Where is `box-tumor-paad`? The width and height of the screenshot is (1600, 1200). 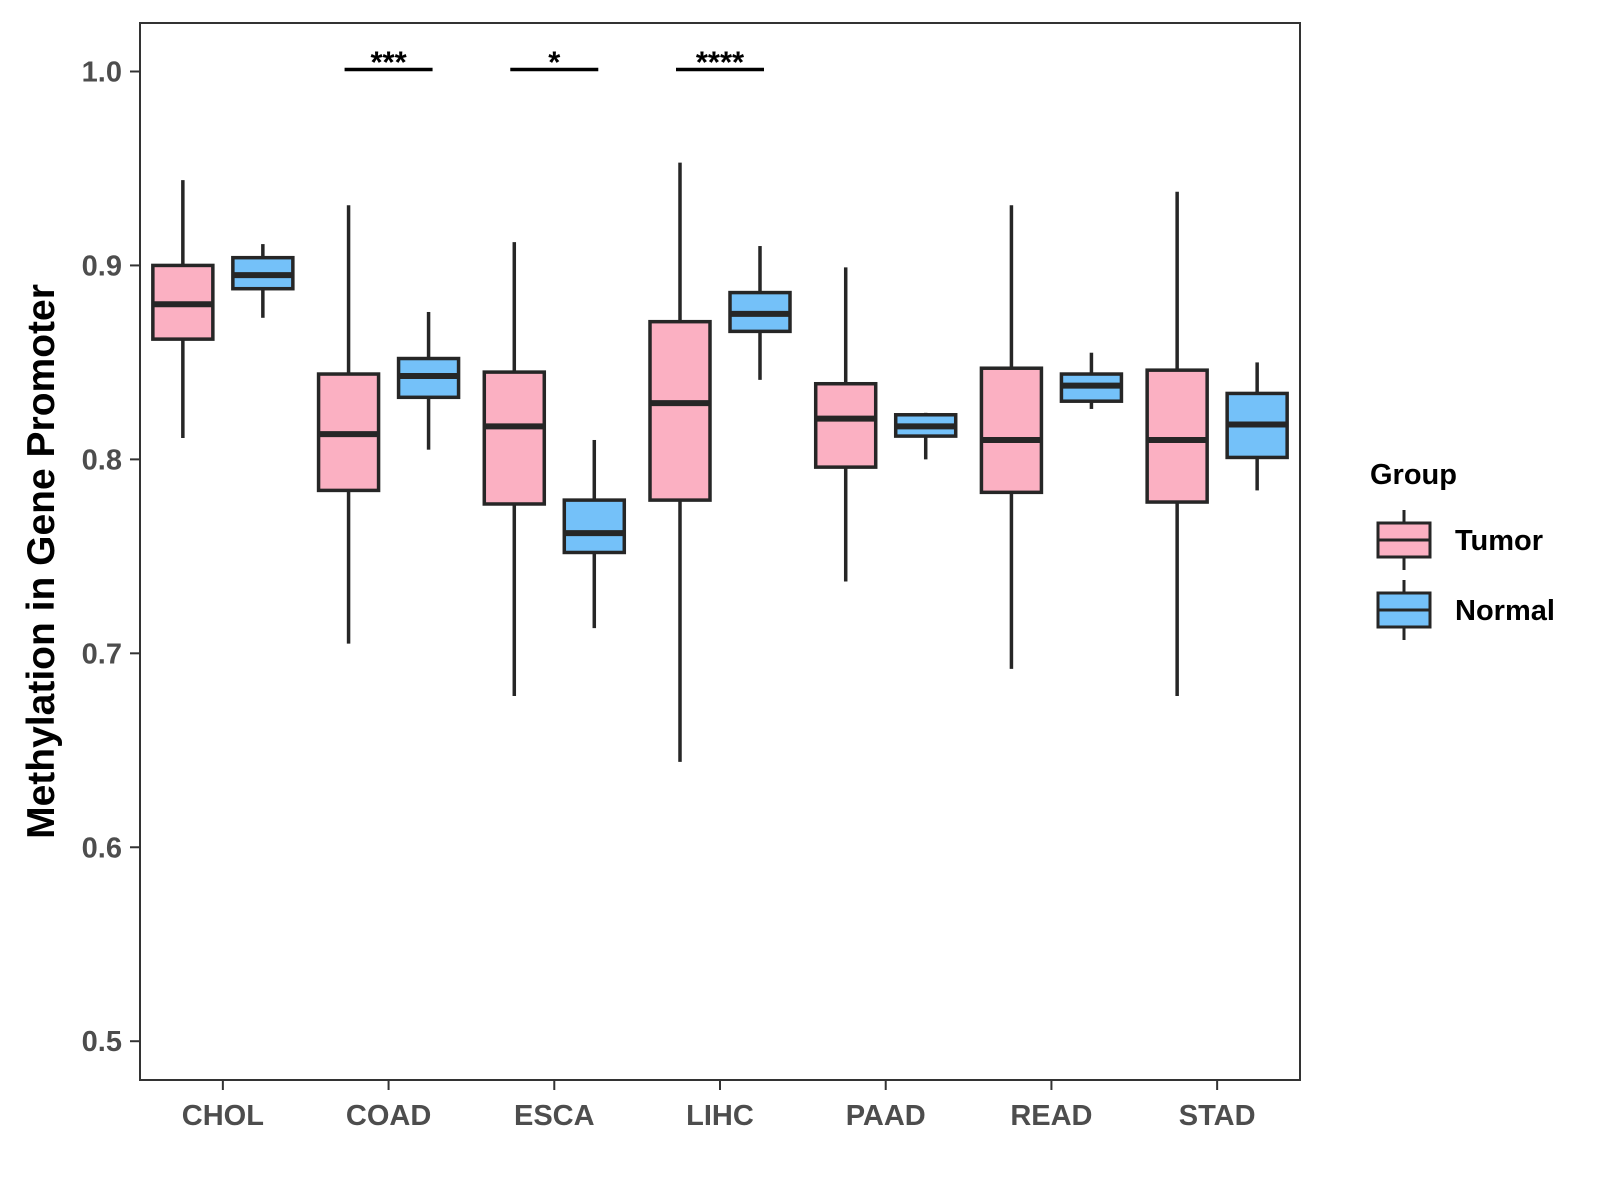 box-tumor-paad is located at coordinates (845, 425).